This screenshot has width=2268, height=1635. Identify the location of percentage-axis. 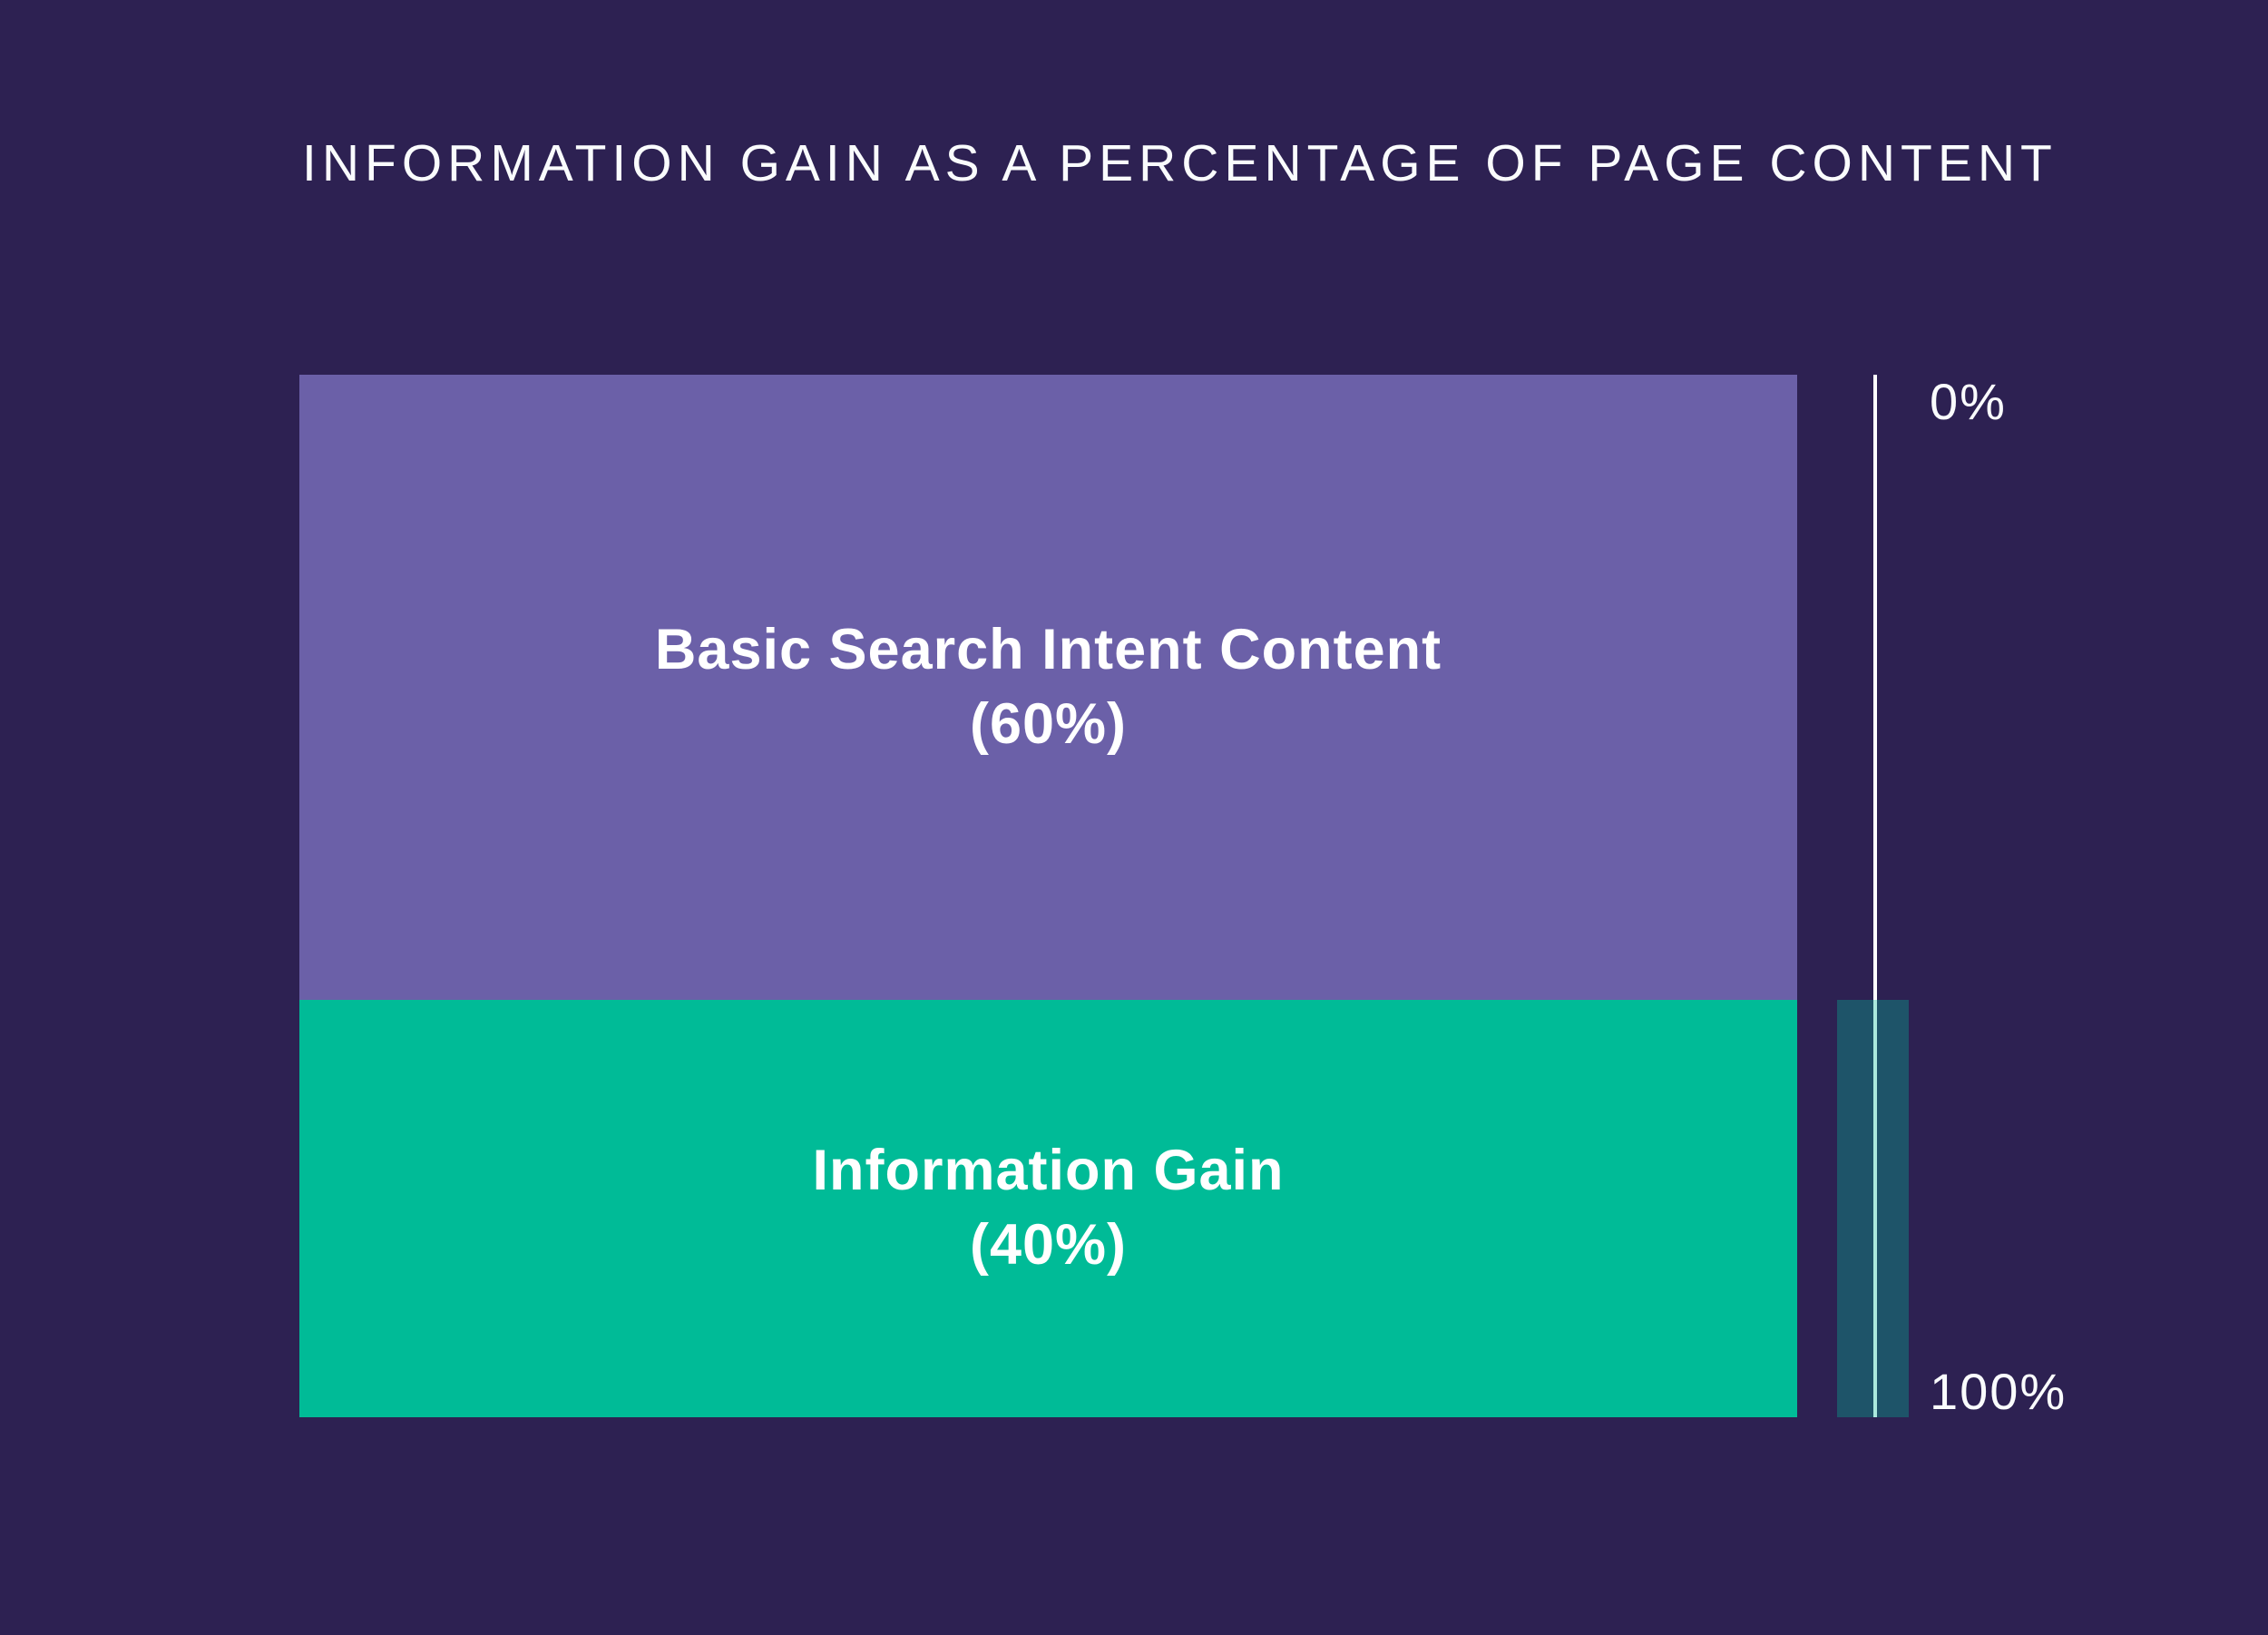
(1873, 896).